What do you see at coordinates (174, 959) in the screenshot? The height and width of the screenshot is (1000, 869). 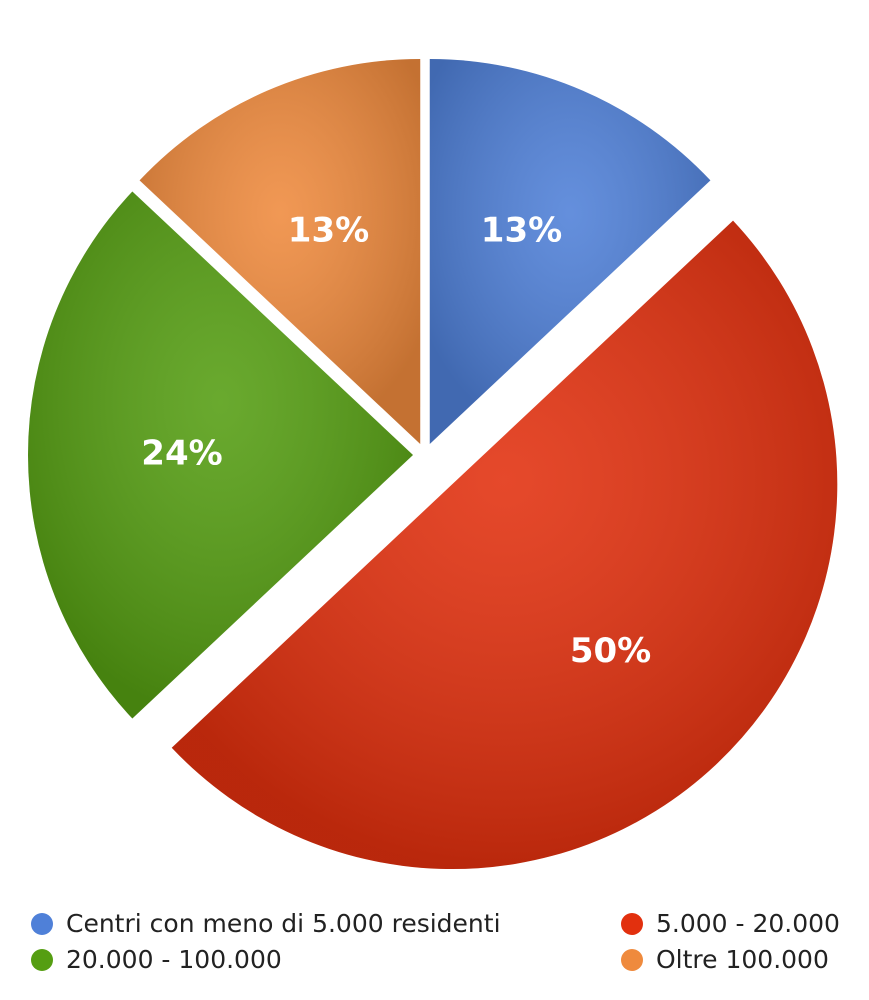 I see `legend-label: 20.000 - 100.000` at bounding box center [174, 959].